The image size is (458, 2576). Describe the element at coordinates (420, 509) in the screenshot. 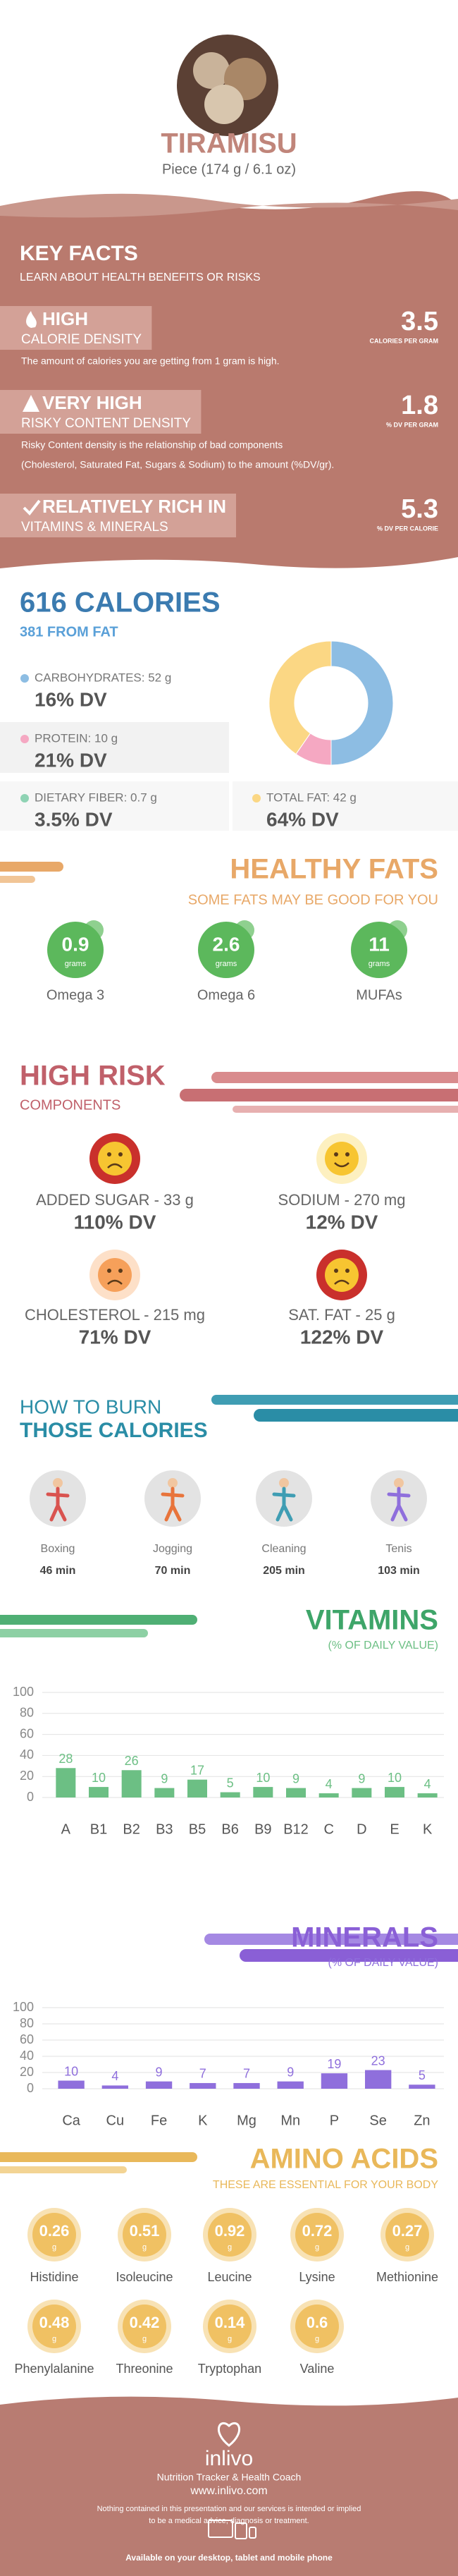

I see `fact-value: 5.3` at that location.